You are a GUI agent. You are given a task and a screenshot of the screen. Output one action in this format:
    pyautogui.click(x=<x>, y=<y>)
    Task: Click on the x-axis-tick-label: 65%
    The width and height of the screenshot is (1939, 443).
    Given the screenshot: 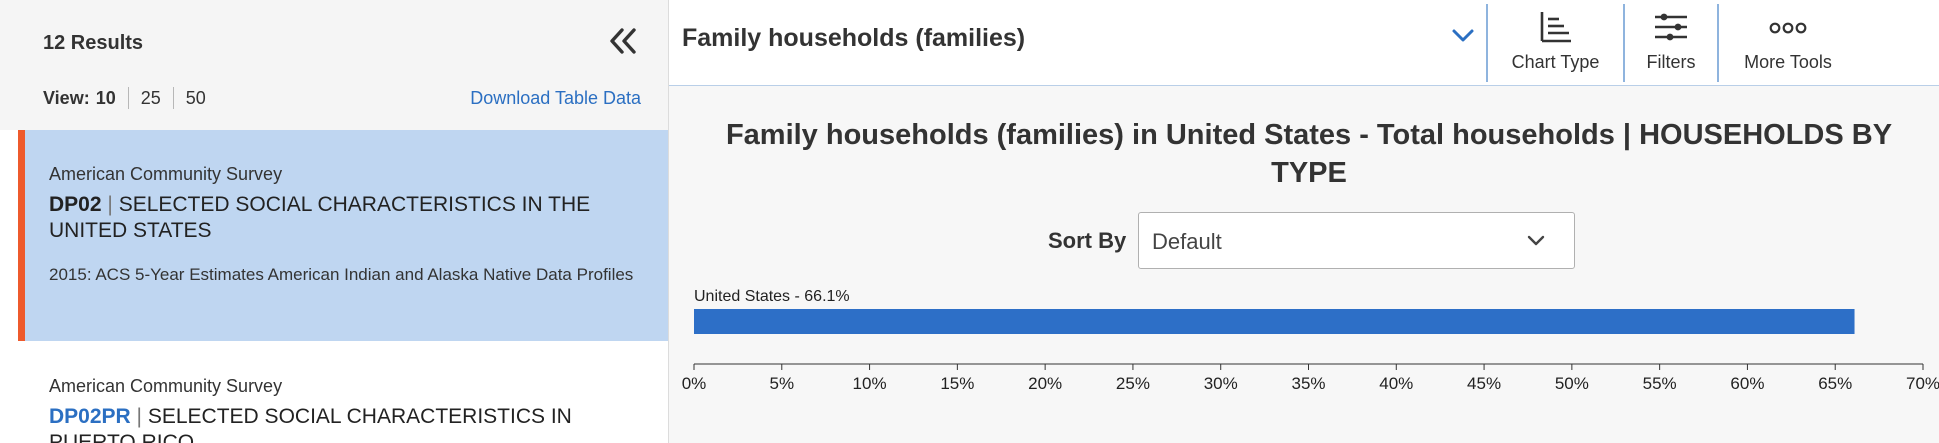 What is the action you would take?
    pyautogui.click(x=1835, y=383)
    